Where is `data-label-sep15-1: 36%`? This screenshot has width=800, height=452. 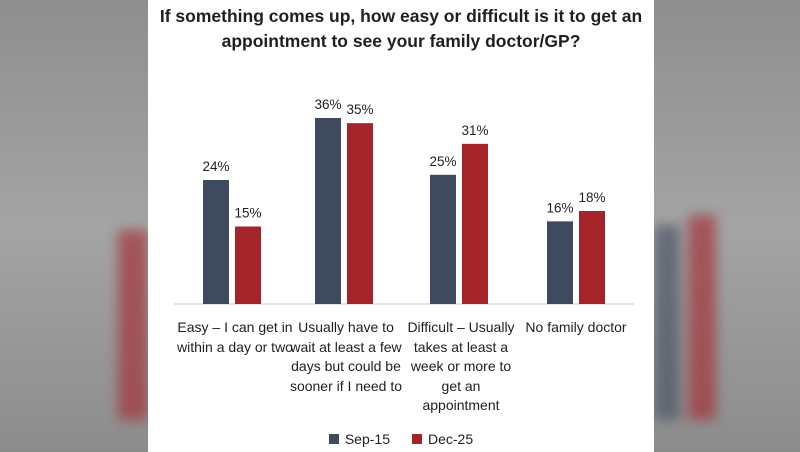
data-label-sep15-1: 36% is located at coordinates (327, 104).